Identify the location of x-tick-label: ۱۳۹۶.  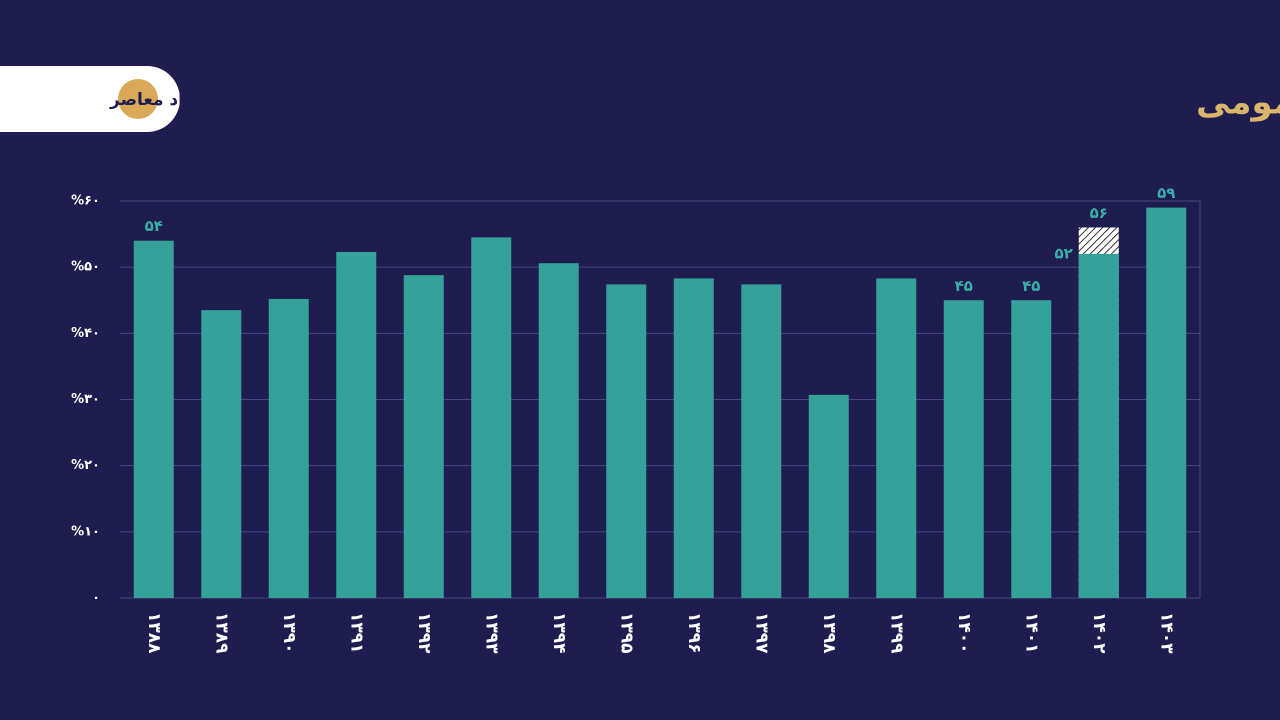
(694, 633).